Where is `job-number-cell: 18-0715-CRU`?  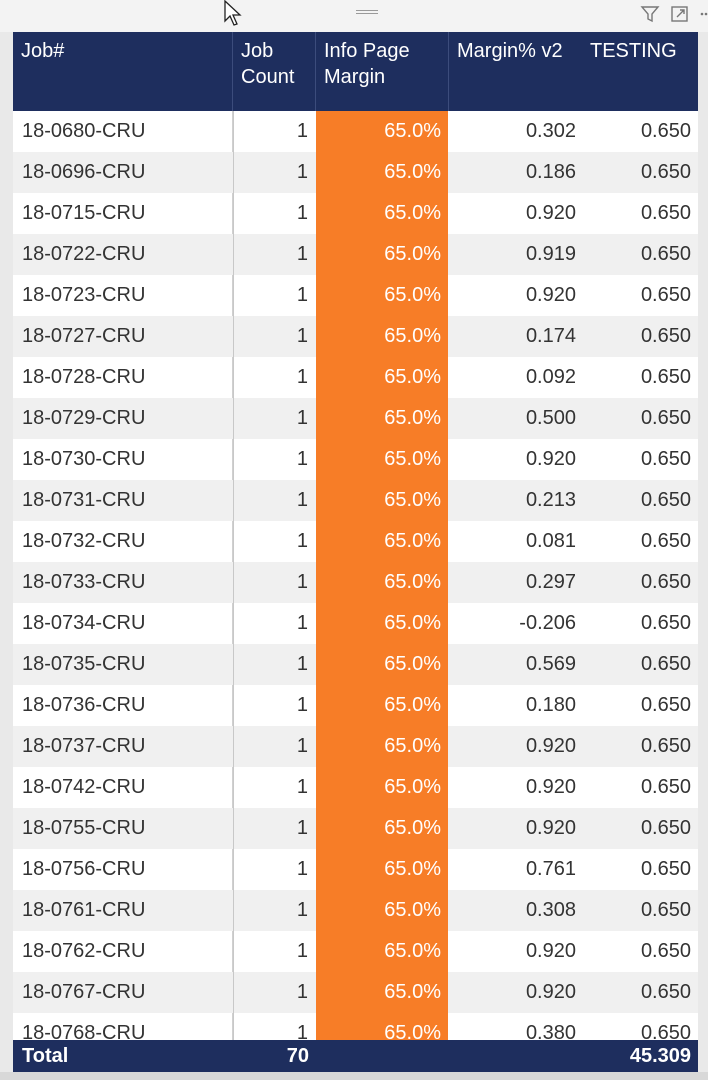
job-number-cell: 18-0715-CRU is located at coordinates (84, 213).